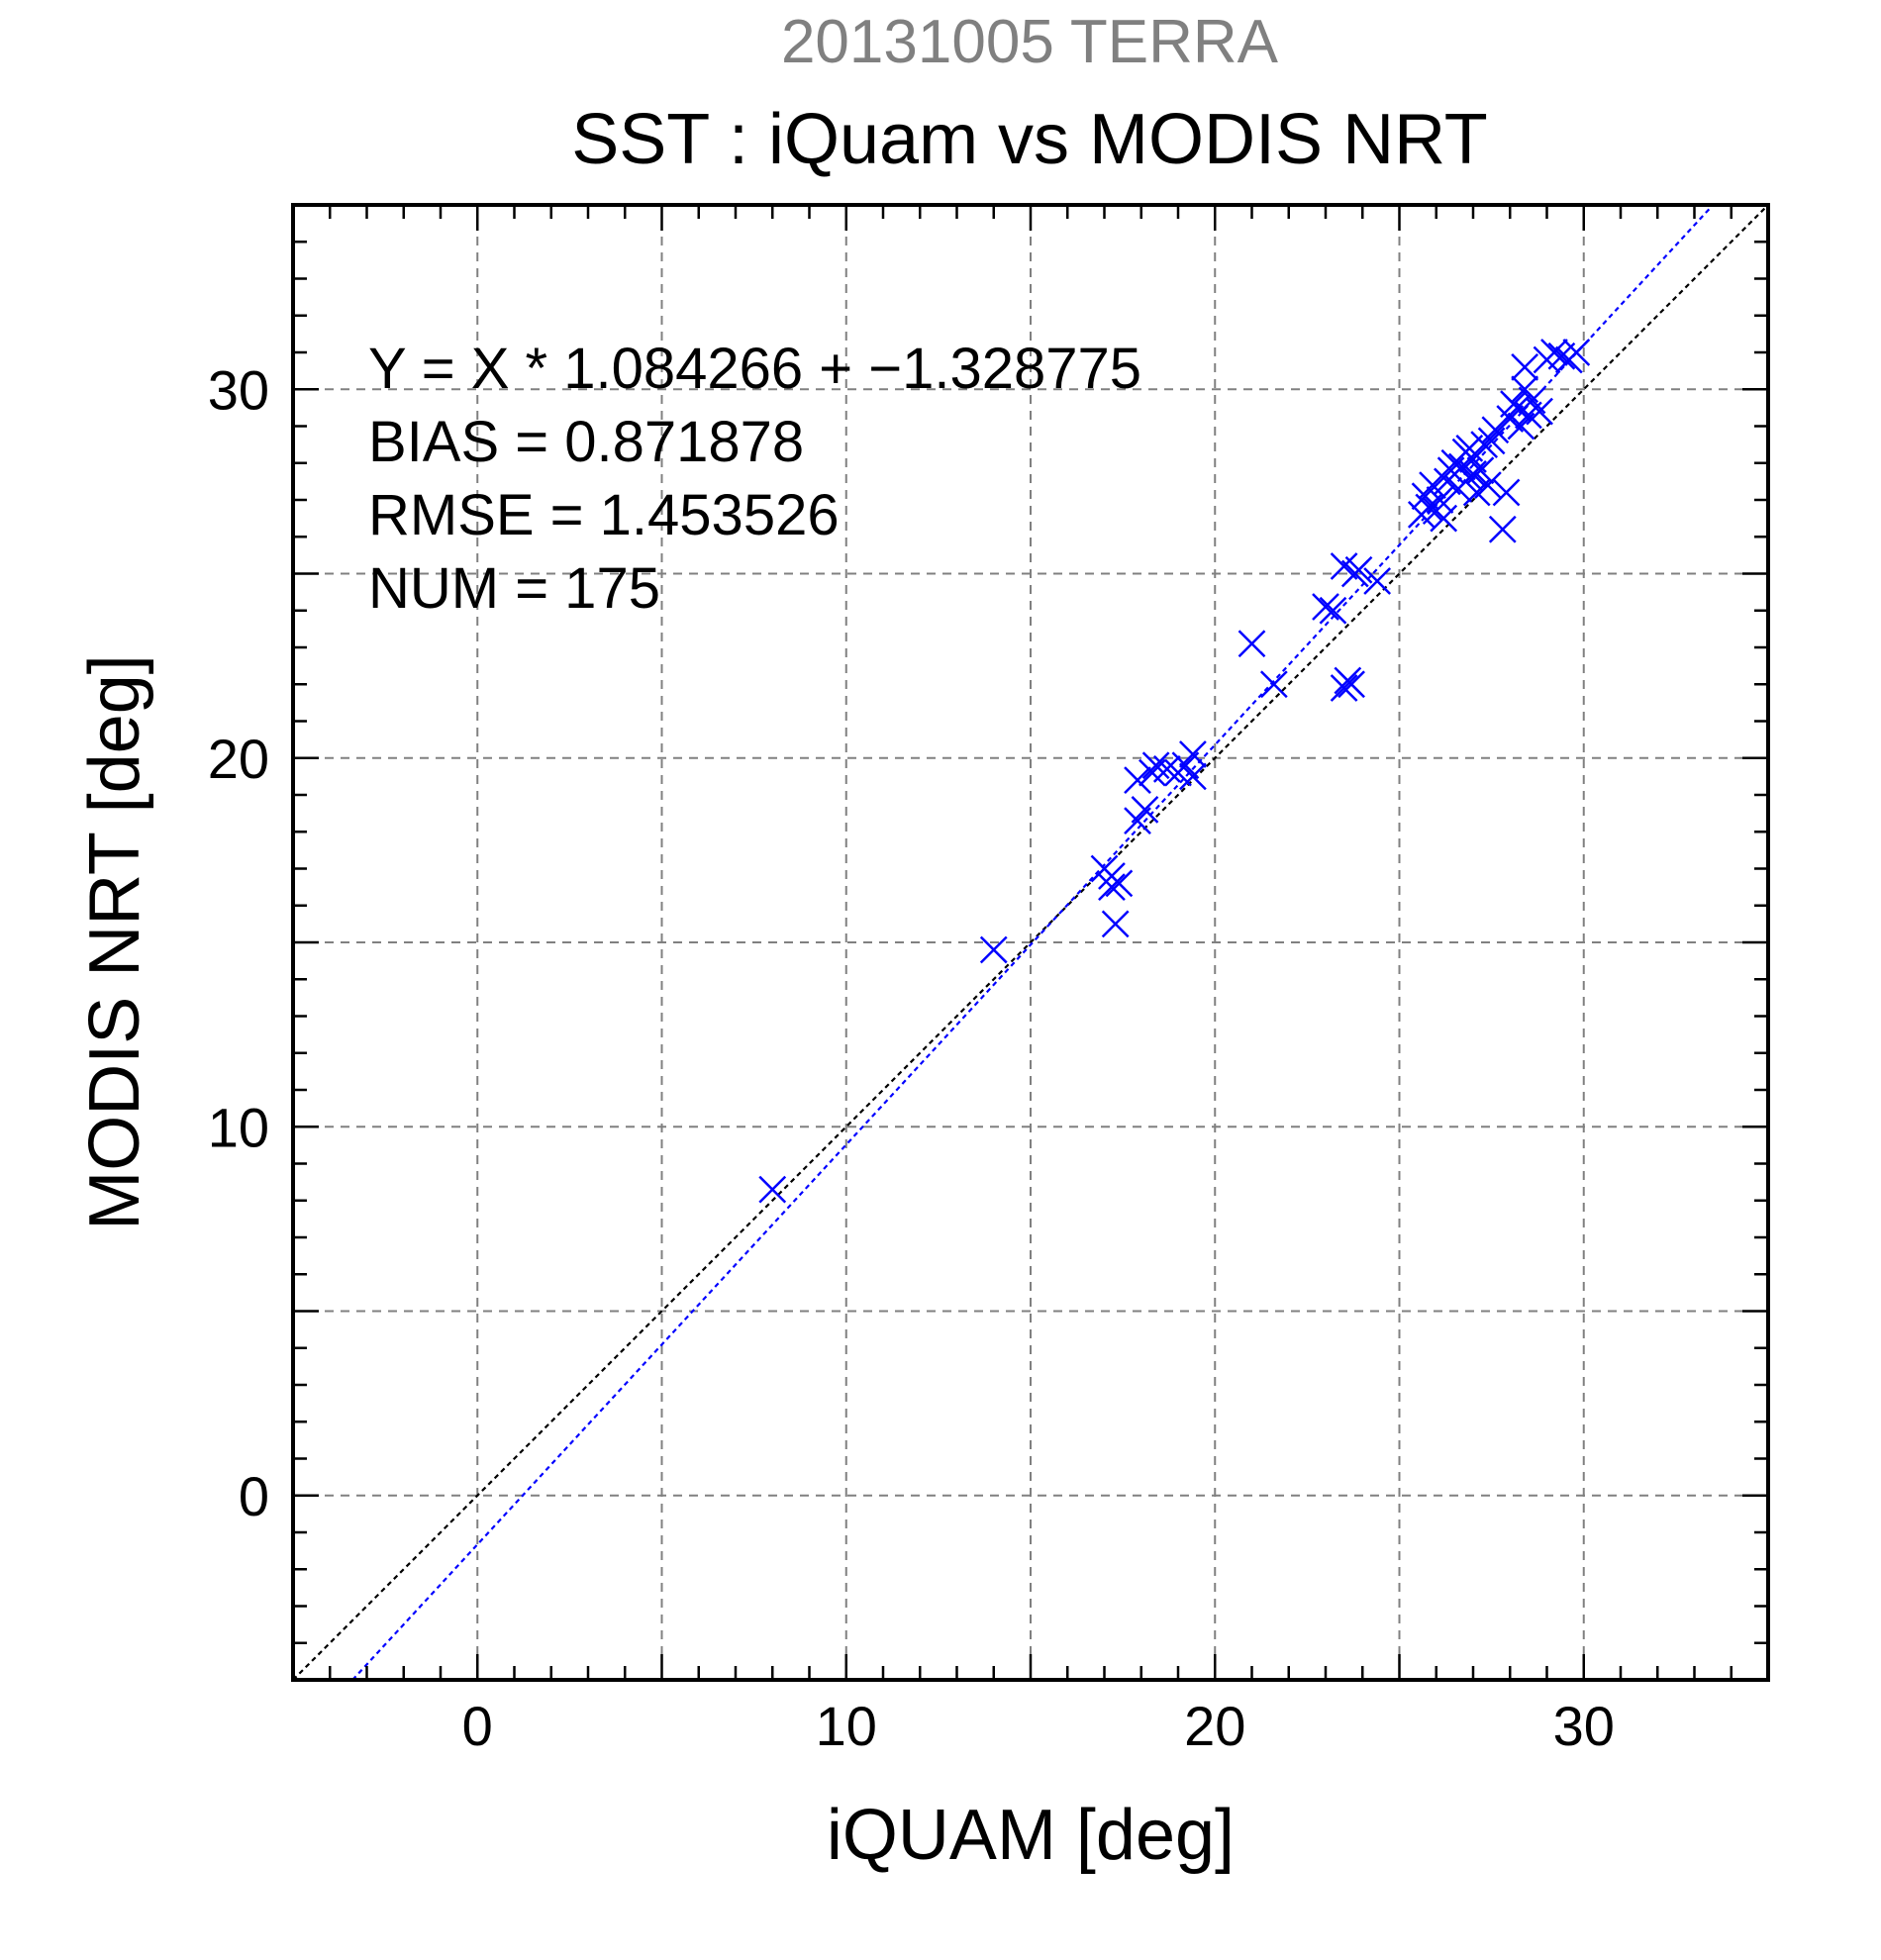 The height and width of the screenshot is (1960, 1881). What do you see at coordinates (604, 515) in the screenshot?
I see `annotation-rmse: RMSE = 1.453526` at bounding box center [604, 515].